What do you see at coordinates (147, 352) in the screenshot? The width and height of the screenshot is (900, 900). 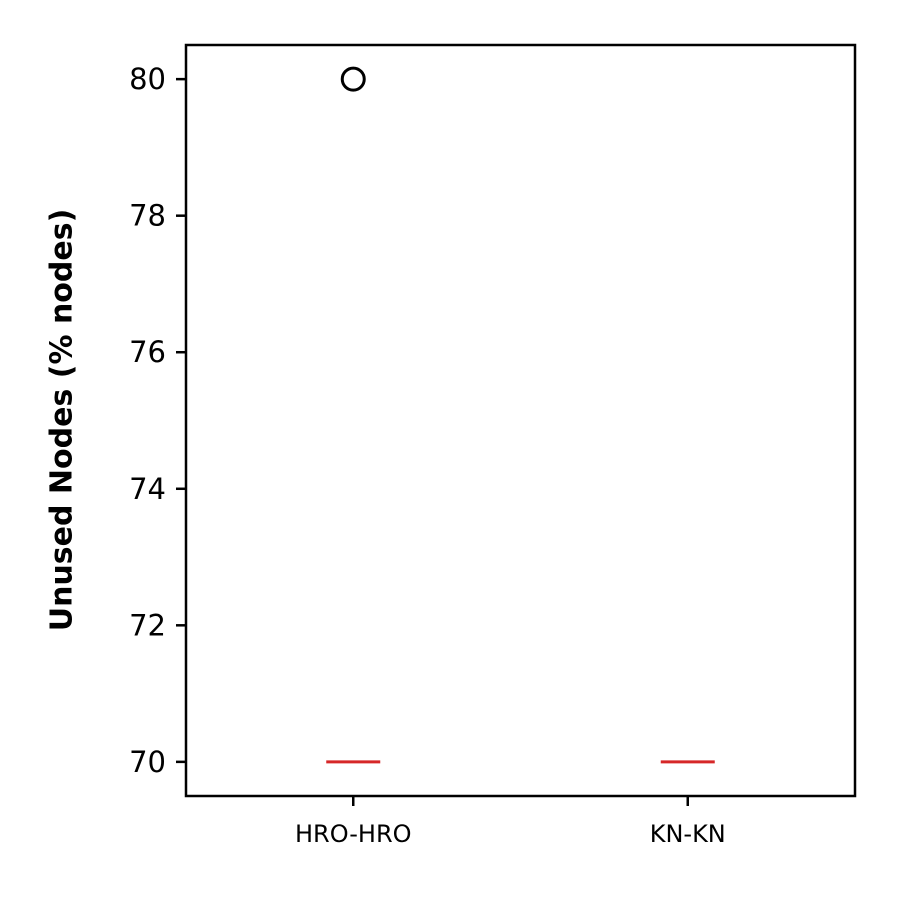 I see `y-tick-label: 76` at bounding box center [147, 352].